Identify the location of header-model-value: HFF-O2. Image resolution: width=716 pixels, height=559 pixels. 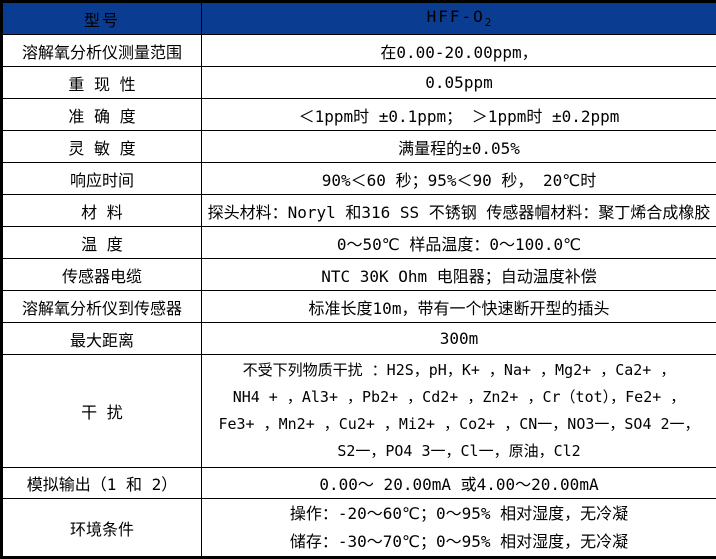
(459, 18).